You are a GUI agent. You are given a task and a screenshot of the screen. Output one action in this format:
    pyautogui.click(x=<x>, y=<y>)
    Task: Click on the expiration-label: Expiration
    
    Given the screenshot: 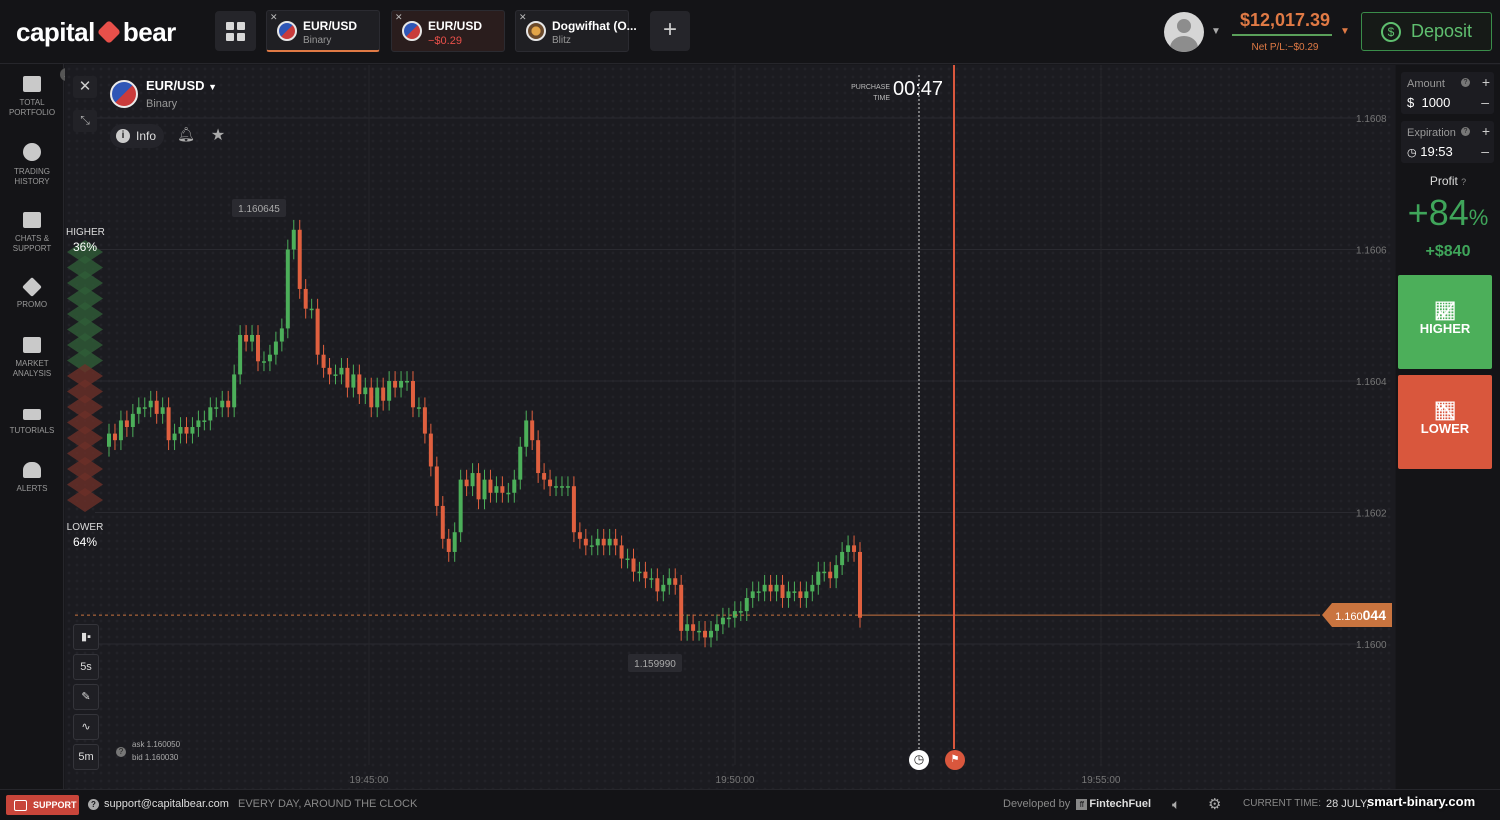 What is the action you would take?
    pyautogui.click(x=1431, y=133)
    